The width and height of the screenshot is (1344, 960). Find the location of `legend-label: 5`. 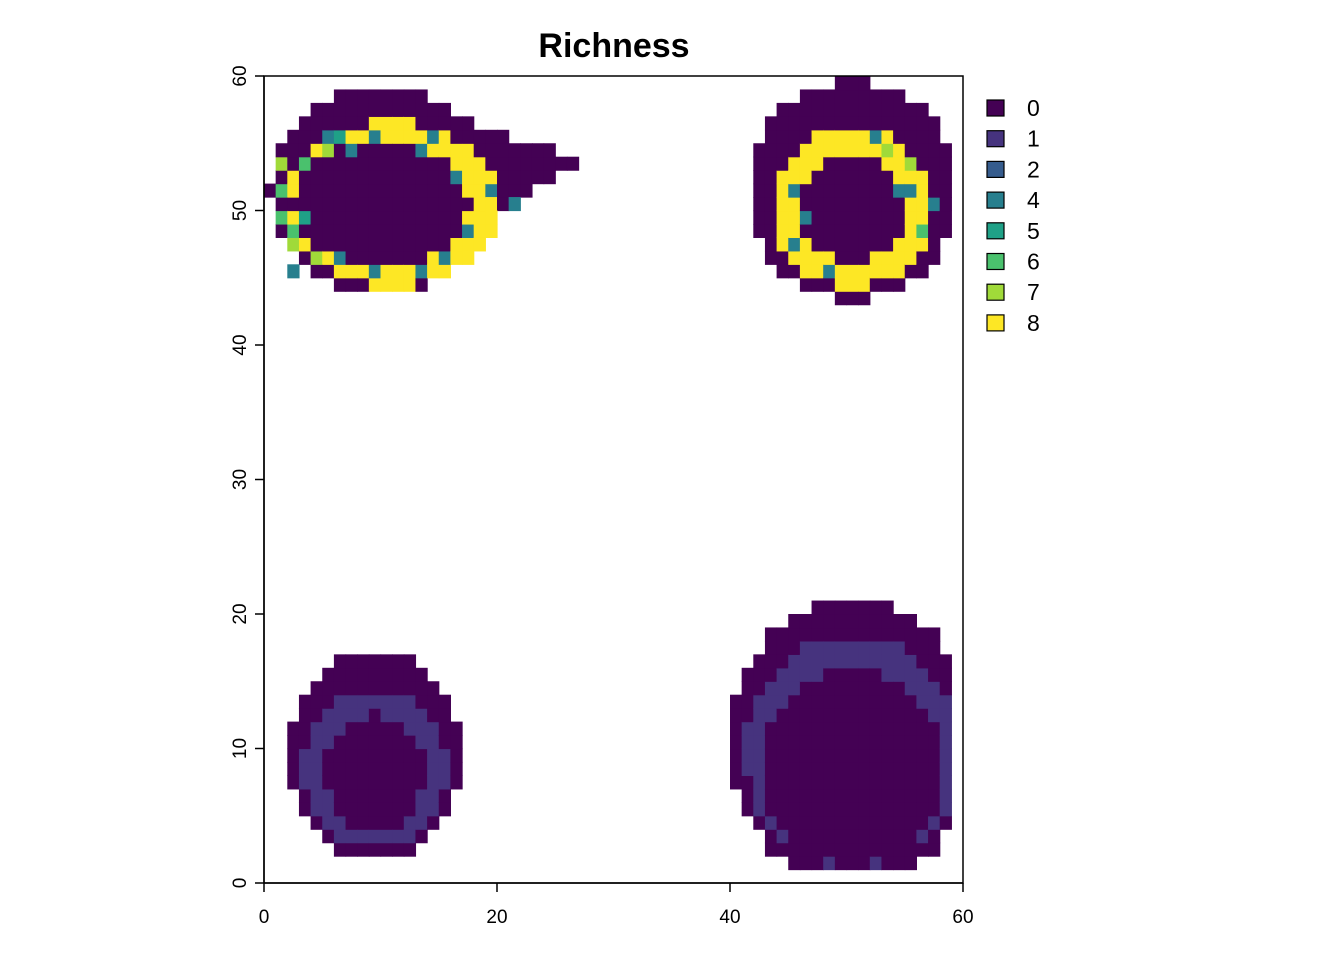

legend-label: 5 is located at coordinates (1033, 231).